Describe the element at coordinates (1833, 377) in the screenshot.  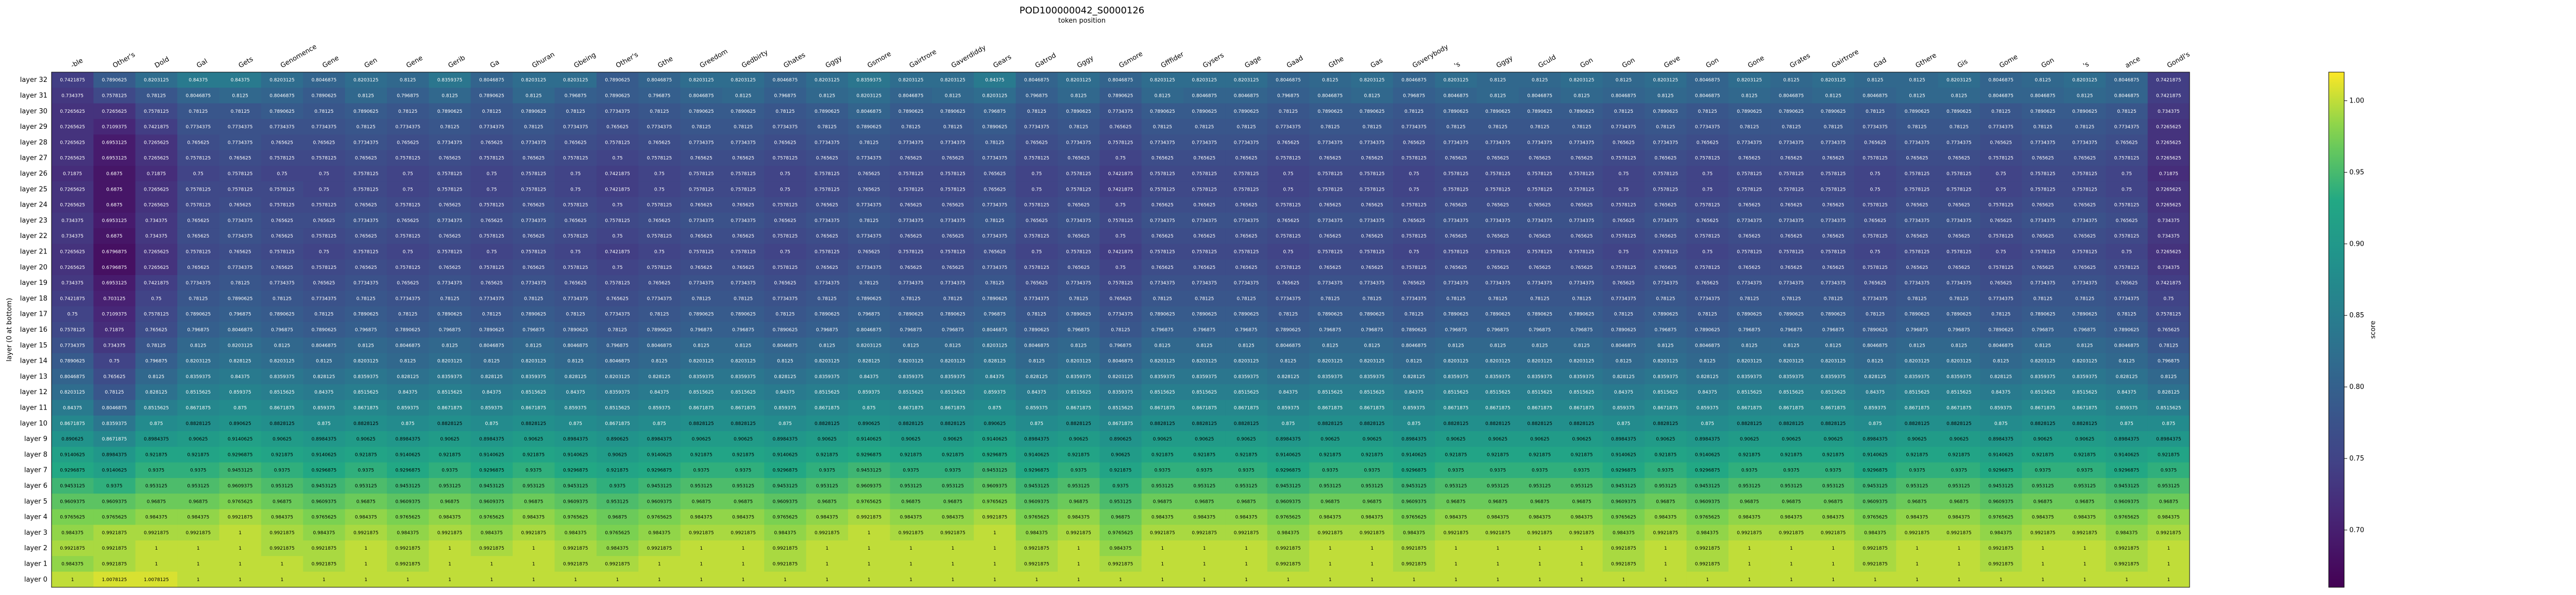
I see `cell-value-label: 0.8359375` at that location.